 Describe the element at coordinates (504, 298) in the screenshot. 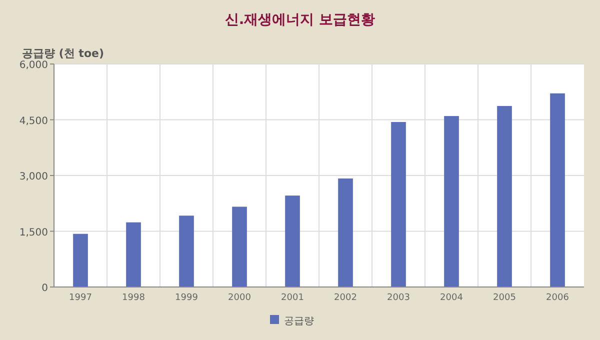

I see `x-tick-label: 2005` at that location.